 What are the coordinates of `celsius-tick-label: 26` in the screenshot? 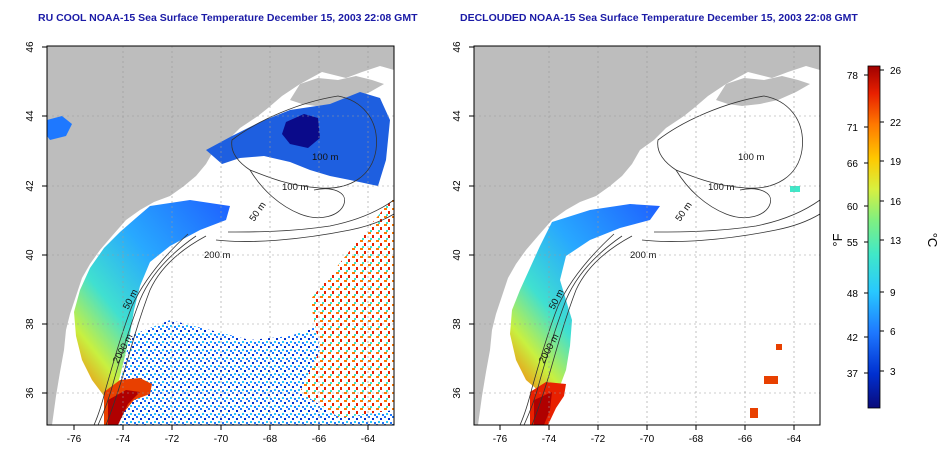 It's located at (896, 71).